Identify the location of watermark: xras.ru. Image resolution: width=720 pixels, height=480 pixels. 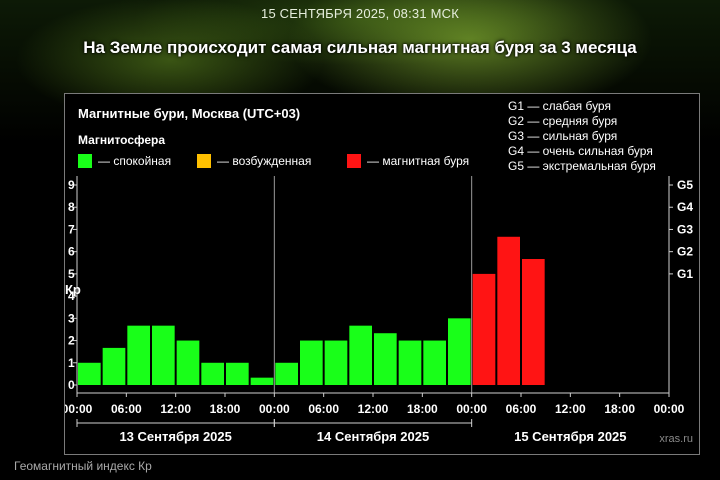
(676, 439).